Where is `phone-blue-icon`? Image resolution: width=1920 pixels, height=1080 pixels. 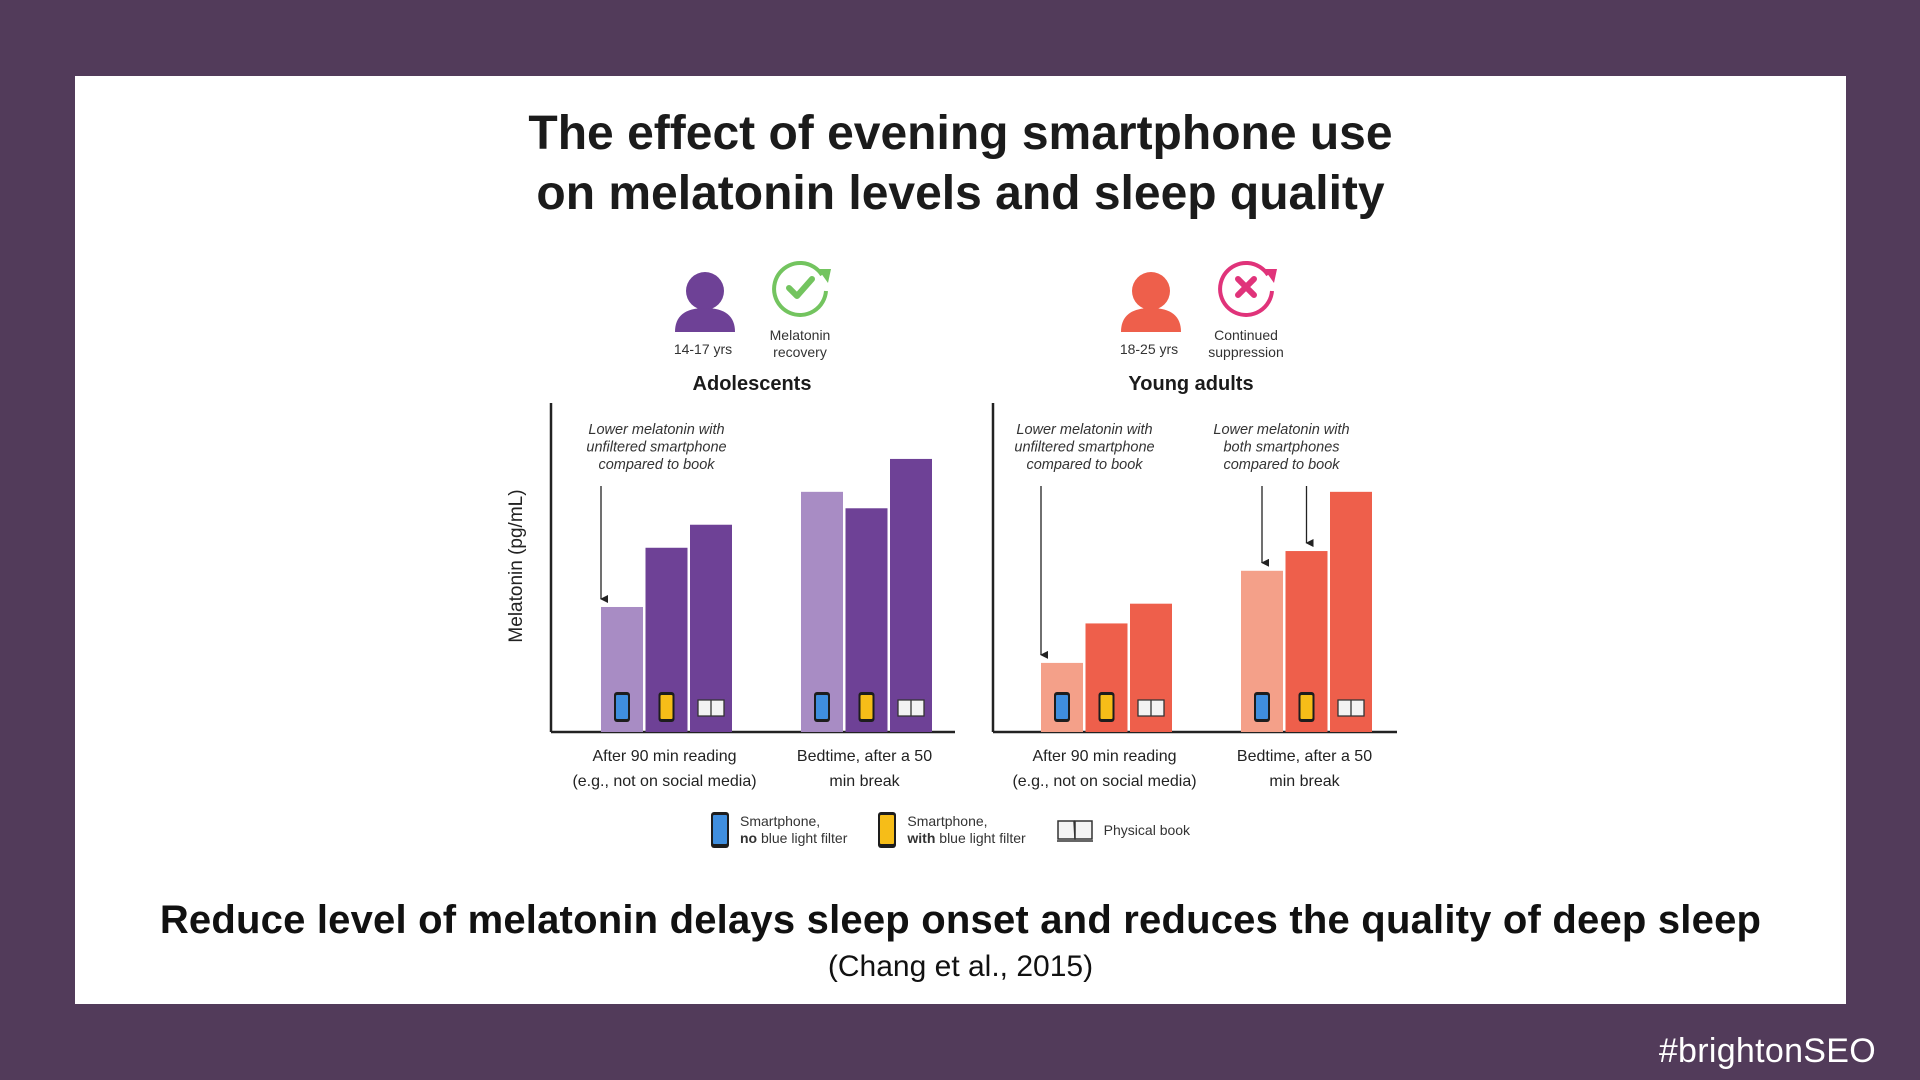
phone-blue-icon is located at coordinates (720, 830).